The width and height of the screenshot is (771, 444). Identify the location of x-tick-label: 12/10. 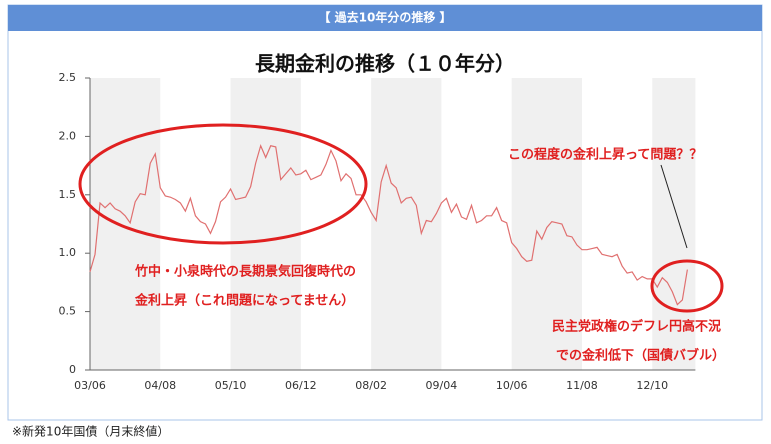
(652, 385).